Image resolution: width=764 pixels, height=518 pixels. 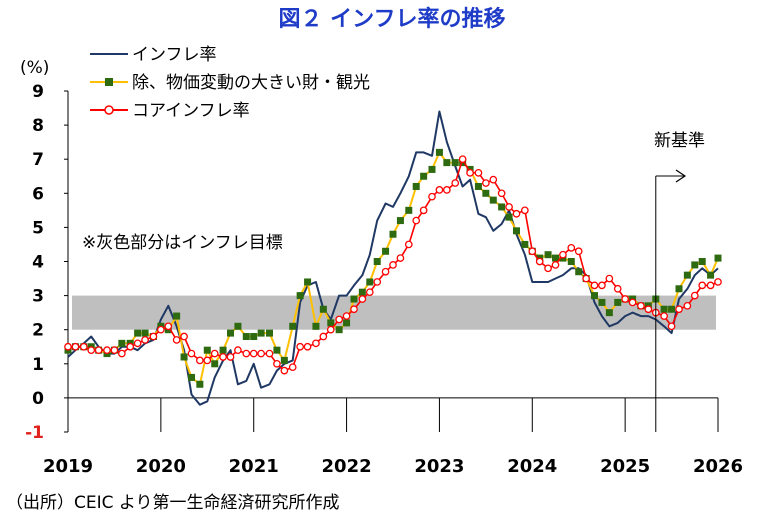 I want to click on y-tick-label: 8, so click(x=38, y=126).